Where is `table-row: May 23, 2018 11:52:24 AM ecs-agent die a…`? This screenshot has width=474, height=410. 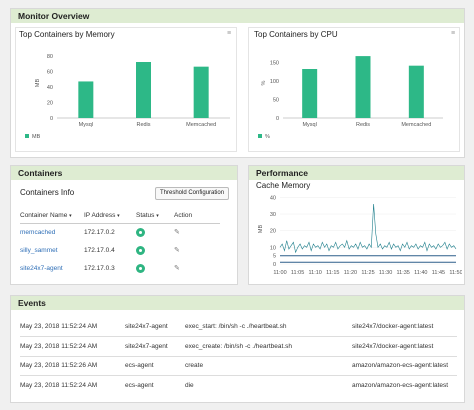
table-row: May 23, 2018 11:52:24 AM ecs-agent die a… is located at coordinates (238, 386).